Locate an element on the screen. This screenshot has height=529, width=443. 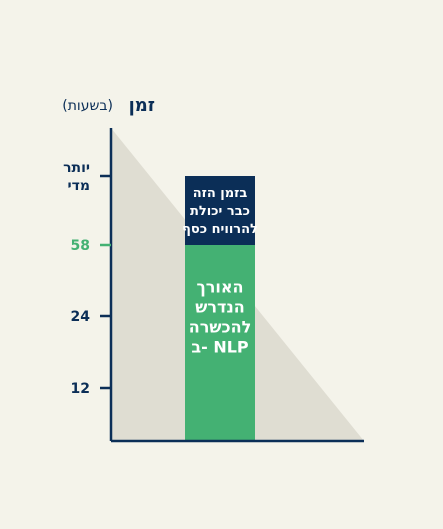
y-tick-label-24: 24 is located at coordinates (81, 317).